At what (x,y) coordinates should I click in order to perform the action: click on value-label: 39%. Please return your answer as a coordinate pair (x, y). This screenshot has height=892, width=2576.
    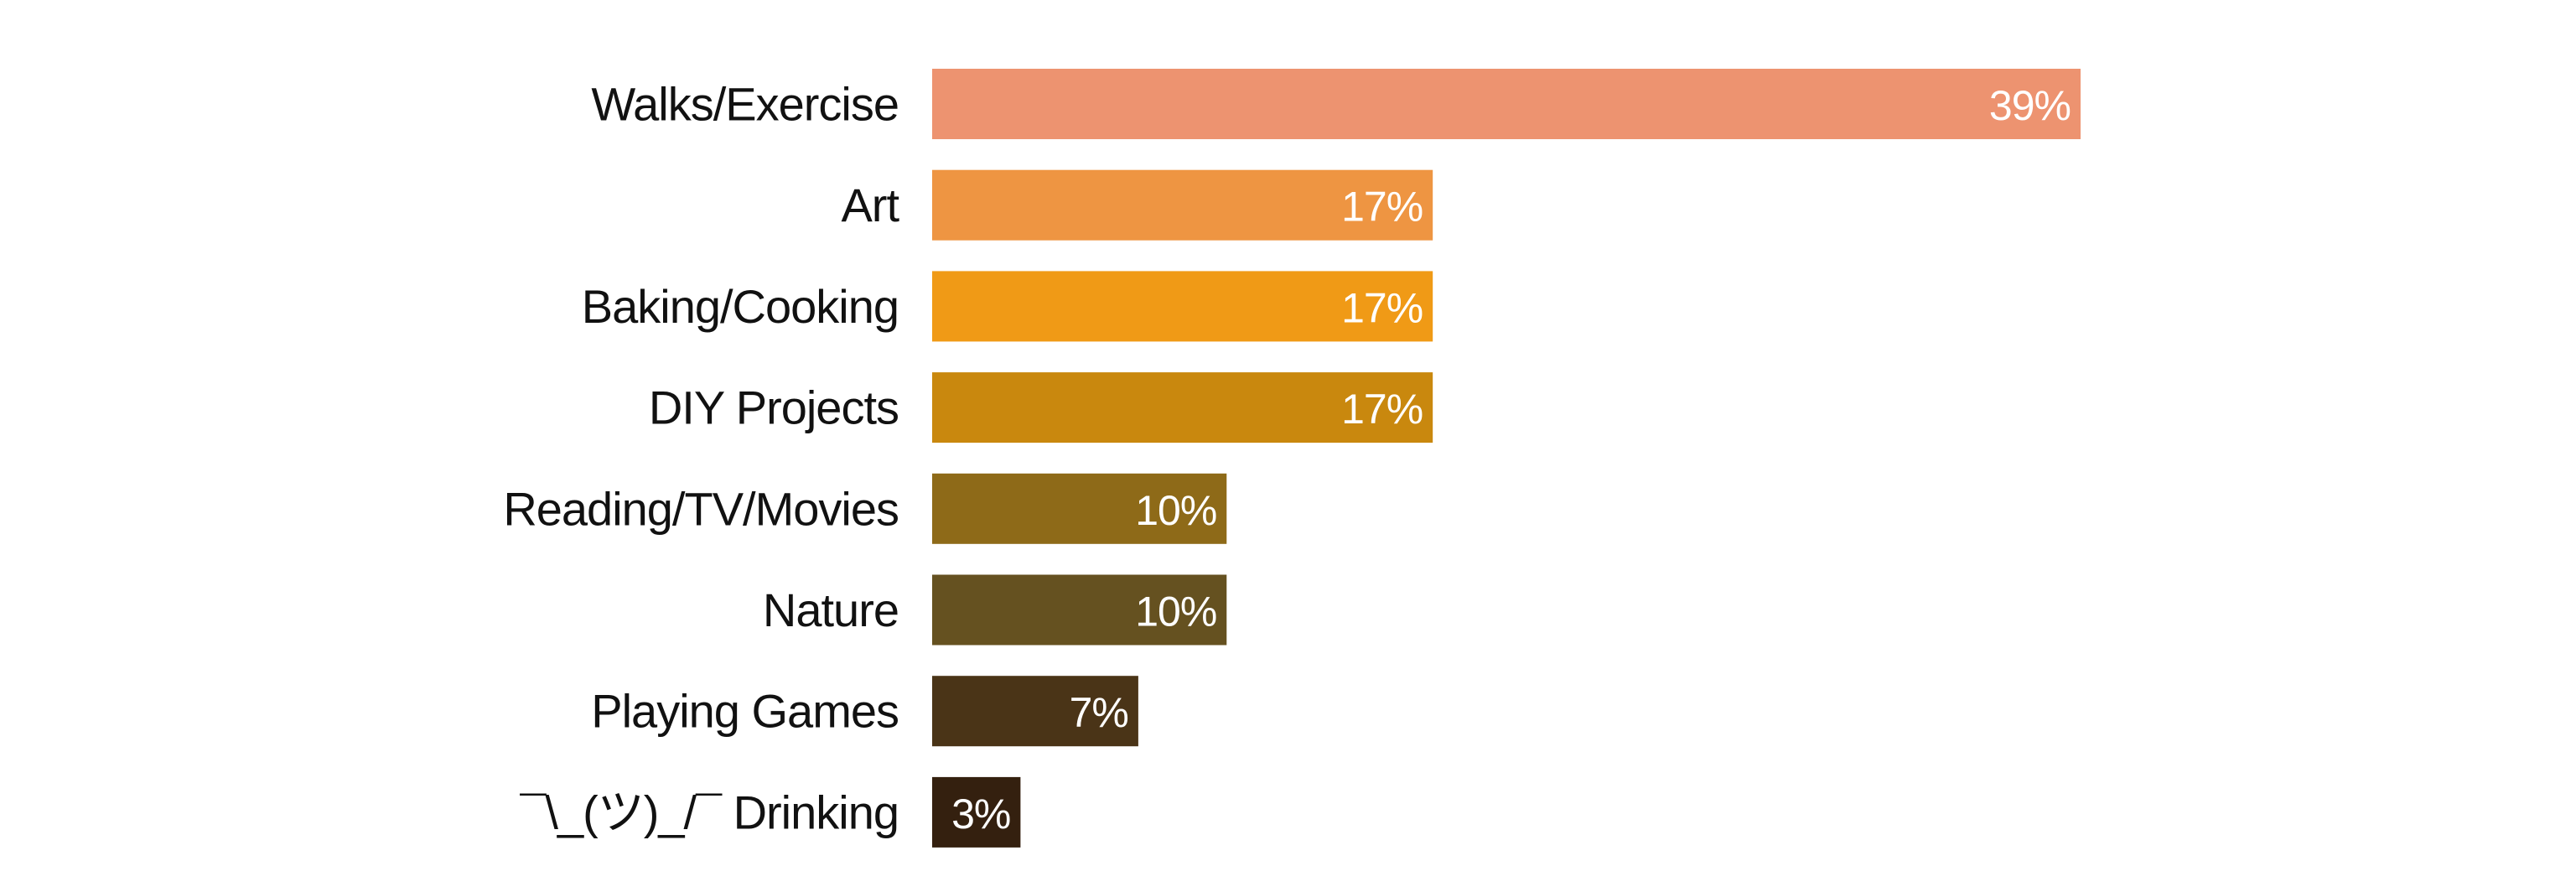
    Looking at the image, I should click on (2030, 105).